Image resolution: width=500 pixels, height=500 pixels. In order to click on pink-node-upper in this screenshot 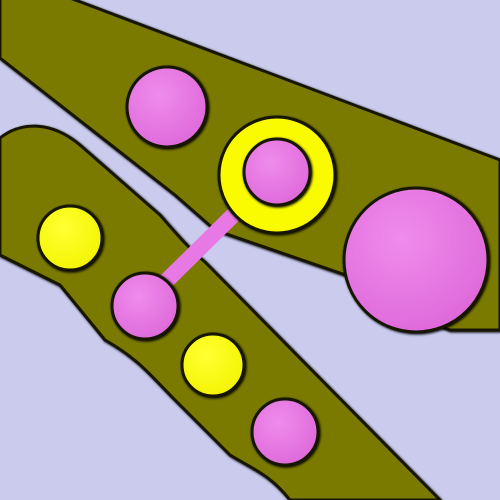, I will do `click(277, 172)`.